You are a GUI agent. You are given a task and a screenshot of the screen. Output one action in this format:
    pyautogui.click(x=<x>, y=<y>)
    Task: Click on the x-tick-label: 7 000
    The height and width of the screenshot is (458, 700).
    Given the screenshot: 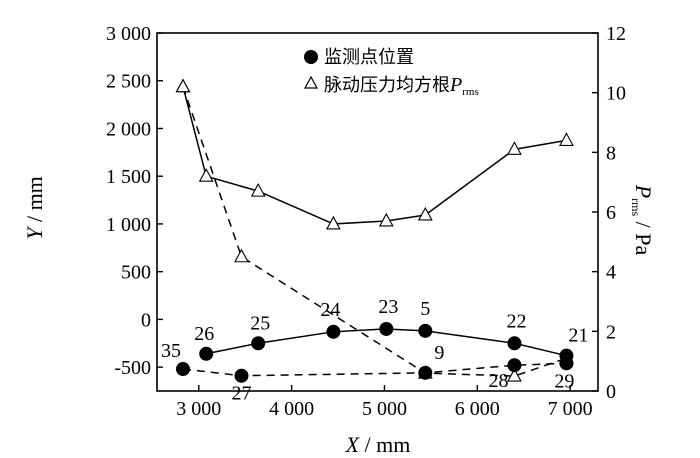 What is the action you would take?
    pyautogui.click(x=570, y=409)
    